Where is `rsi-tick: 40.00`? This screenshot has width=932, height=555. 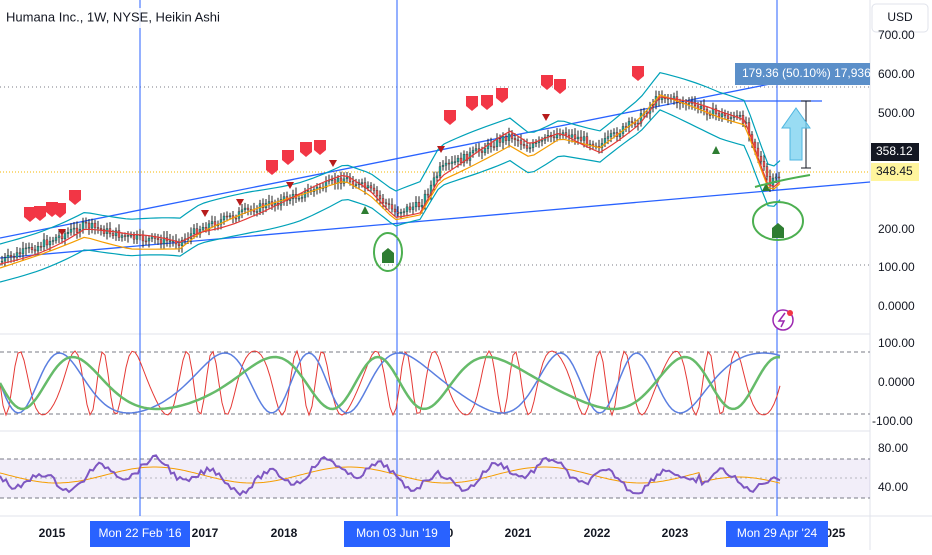 rsi-tick: 40.00 is located at coordinates (893, 487).